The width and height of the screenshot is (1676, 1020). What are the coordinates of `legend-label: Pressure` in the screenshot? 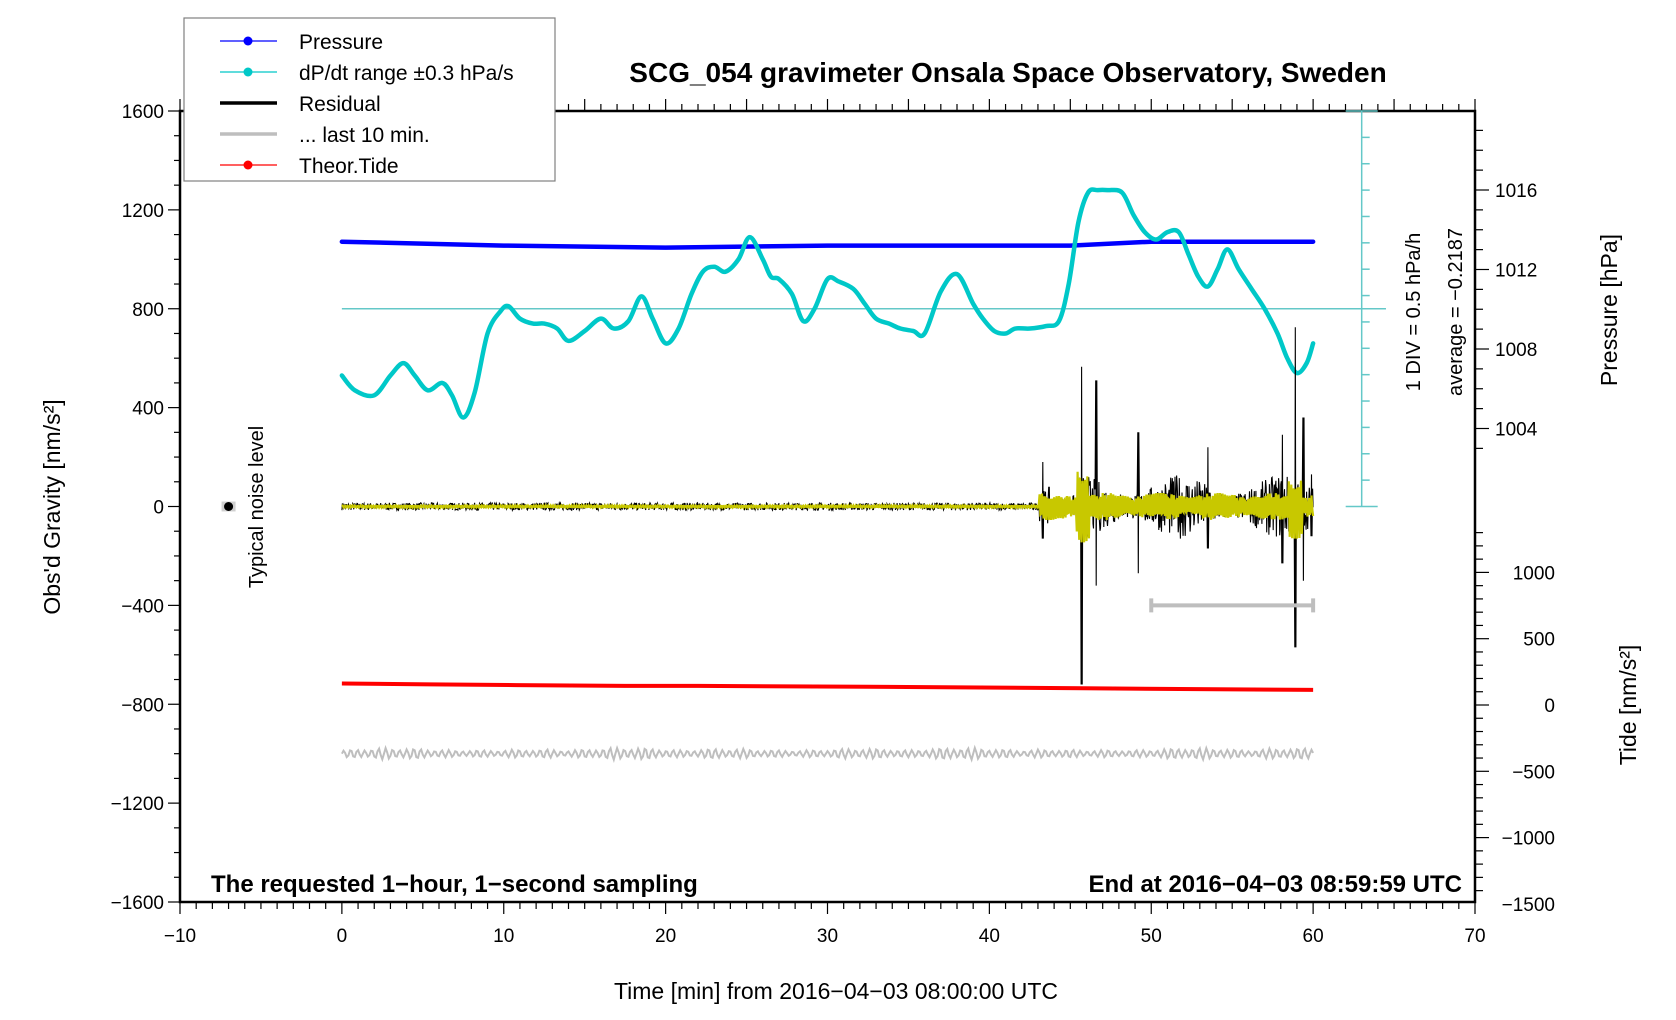 It's located at (341, 42).